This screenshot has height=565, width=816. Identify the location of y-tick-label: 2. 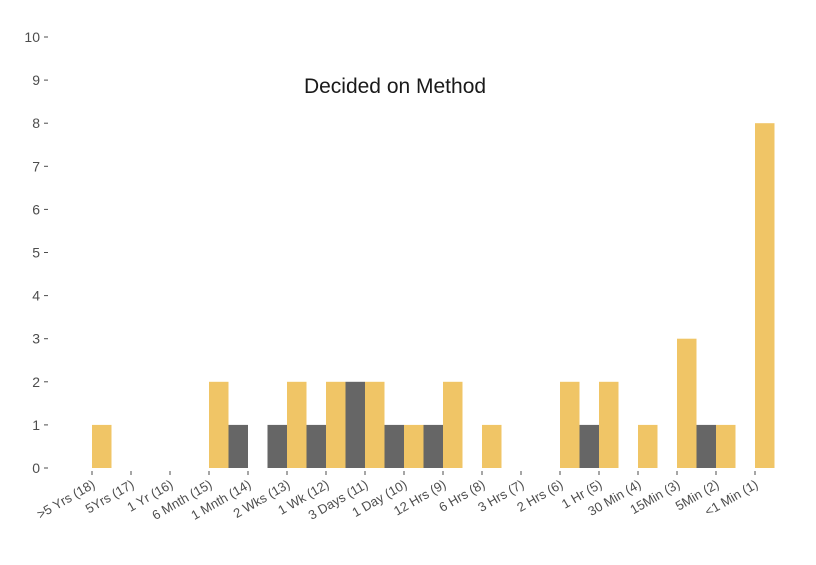
(36, 382).